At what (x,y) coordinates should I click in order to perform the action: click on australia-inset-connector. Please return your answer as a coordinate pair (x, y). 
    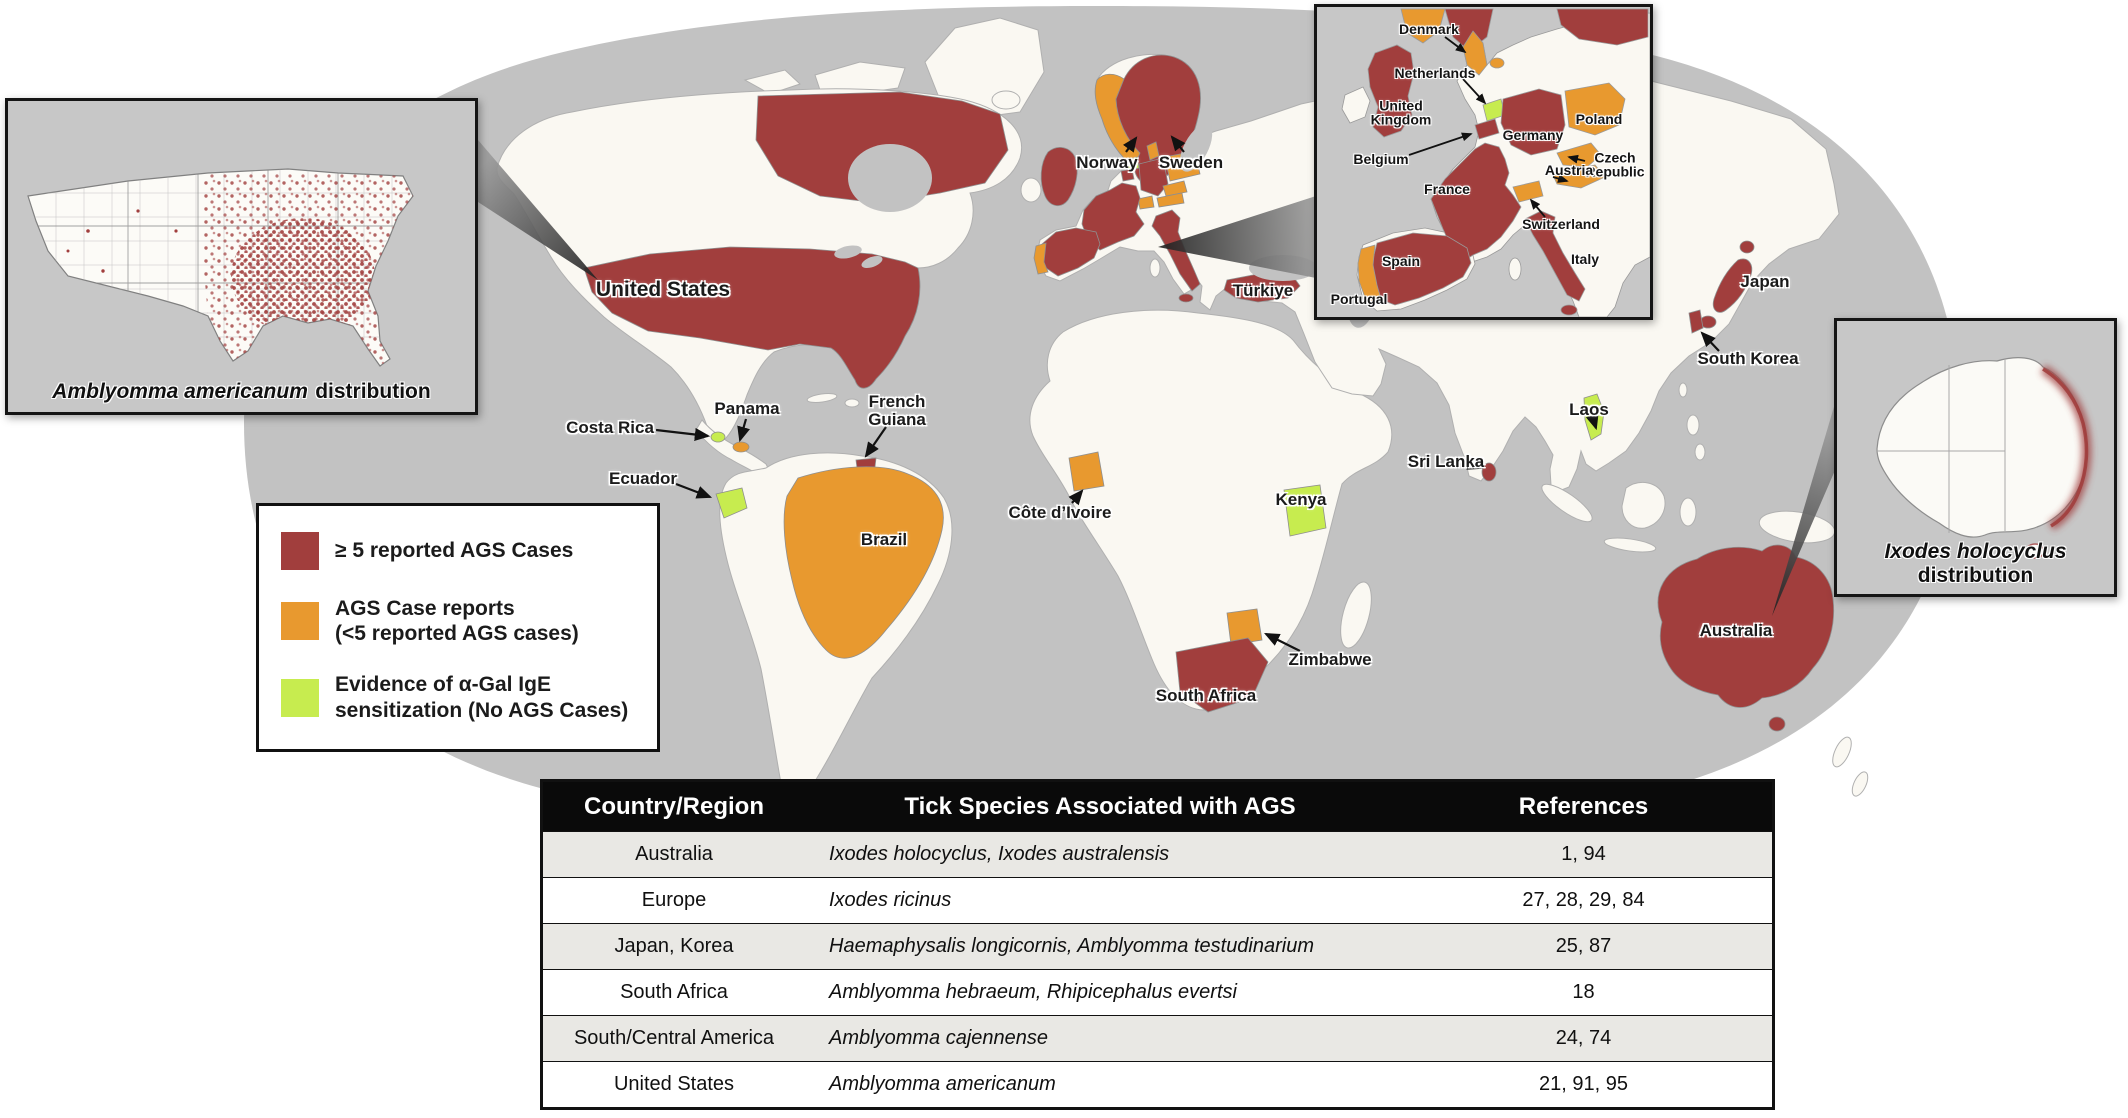
    Looking at the image, I should click on (1804, 508).